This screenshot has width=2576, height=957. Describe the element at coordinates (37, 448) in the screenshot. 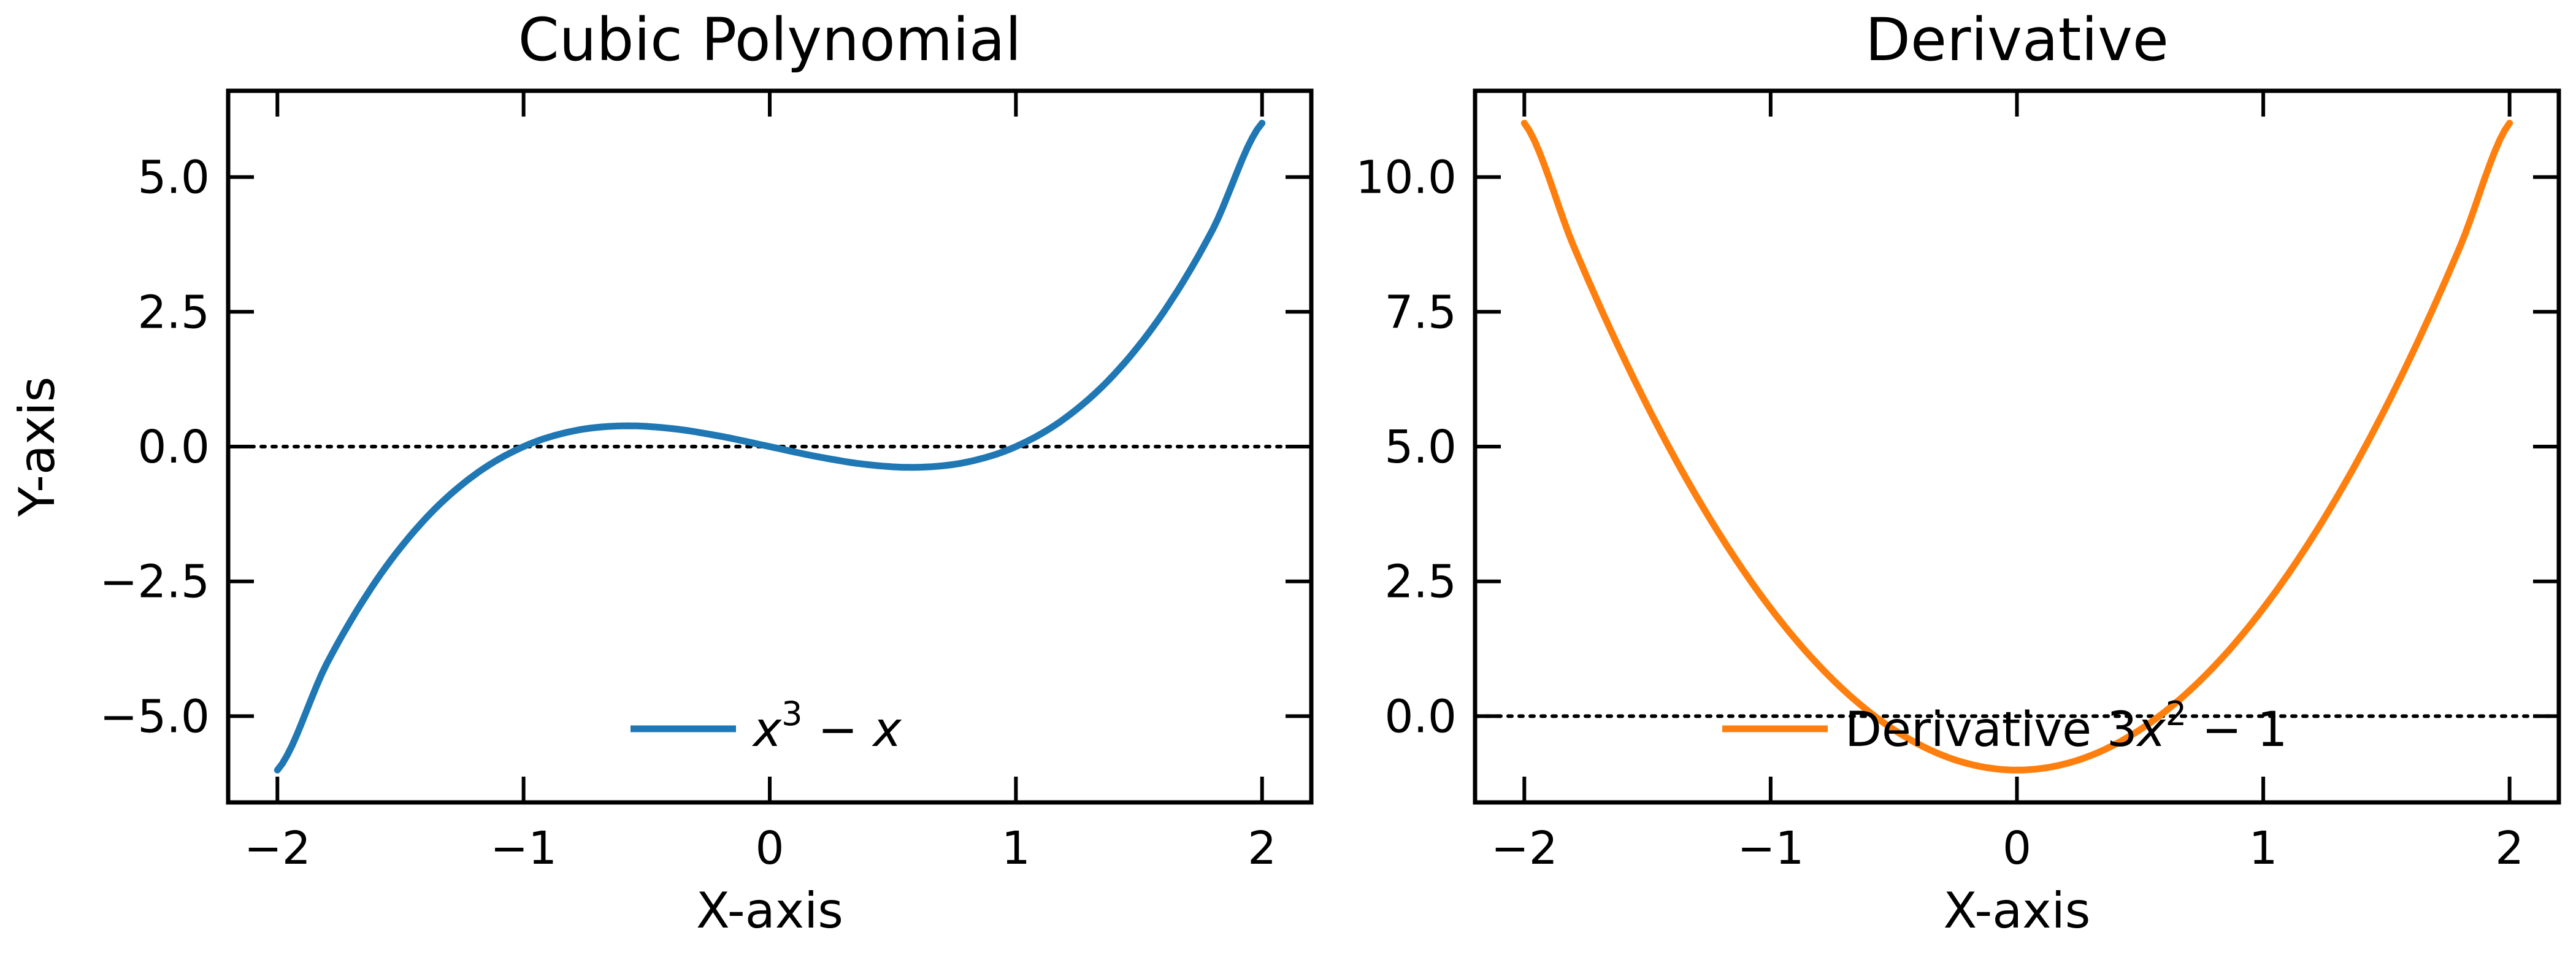

I see `y-axis-label: Y-axis` at that location.